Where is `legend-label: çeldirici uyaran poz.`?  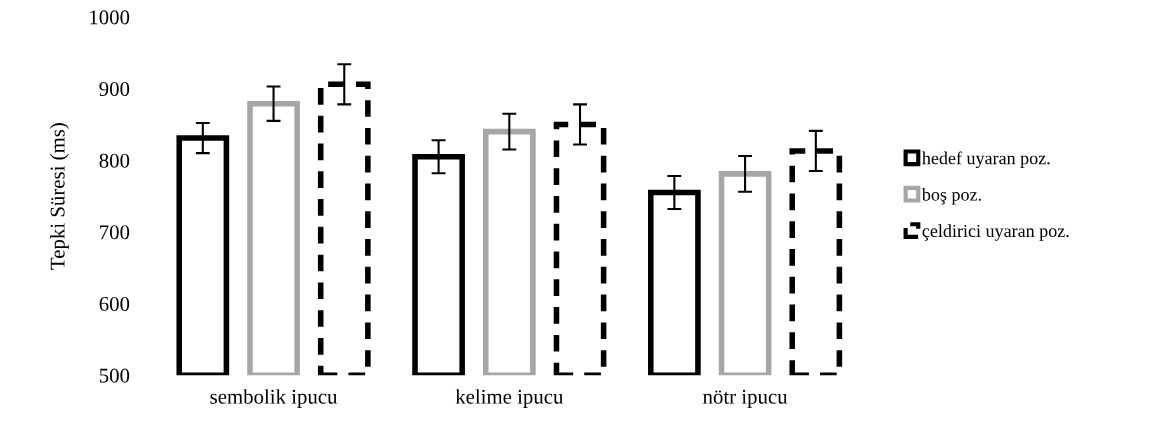 legend-label: çeldirici uyaran poz. is located at coordinates (995, 232).